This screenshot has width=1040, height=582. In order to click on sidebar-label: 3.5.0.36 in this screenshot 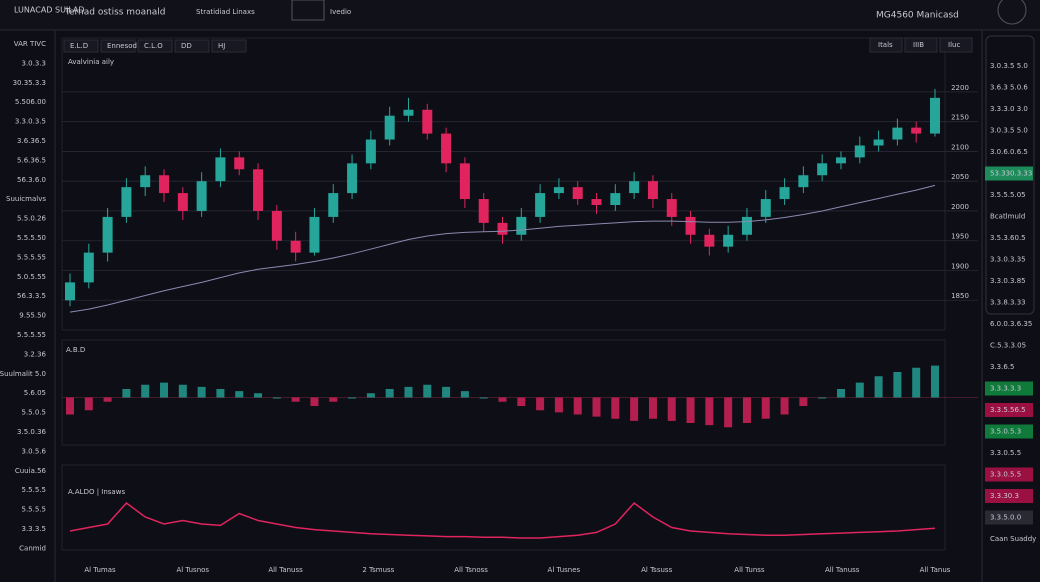, I will do `click(31, 432)`.